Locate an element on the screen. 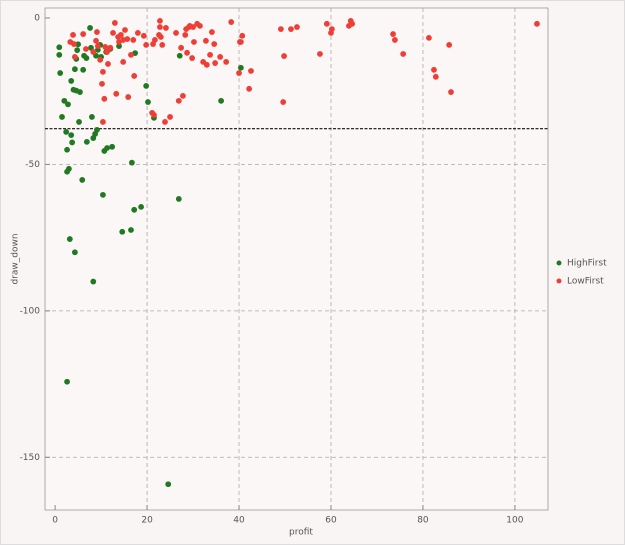  y-tick-label: -50 is located at coordinates (32, 165).